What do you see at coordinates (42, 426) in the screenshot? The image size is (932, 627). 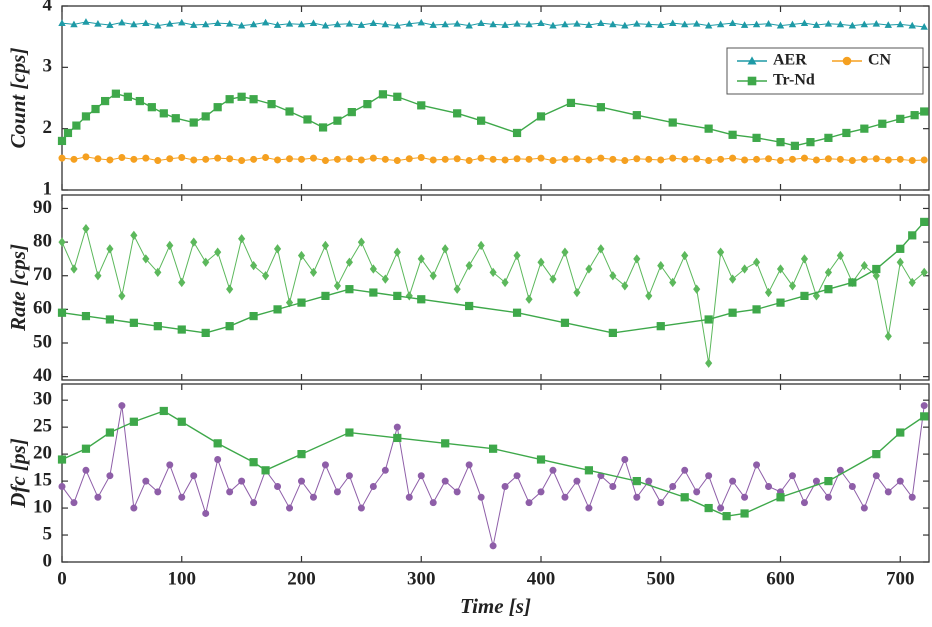 I see `y-tick-label: 25` at bounding box center [42, 426].